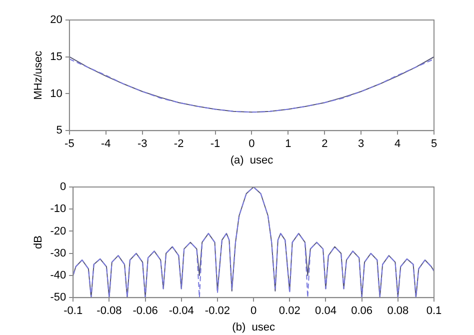 The width and height of the screenshot is (474, 335). What do you see at coordinates (254, 327) in the screenshot?
I see `x-axis-title: (b) usec` at bounding box center [254, 327].